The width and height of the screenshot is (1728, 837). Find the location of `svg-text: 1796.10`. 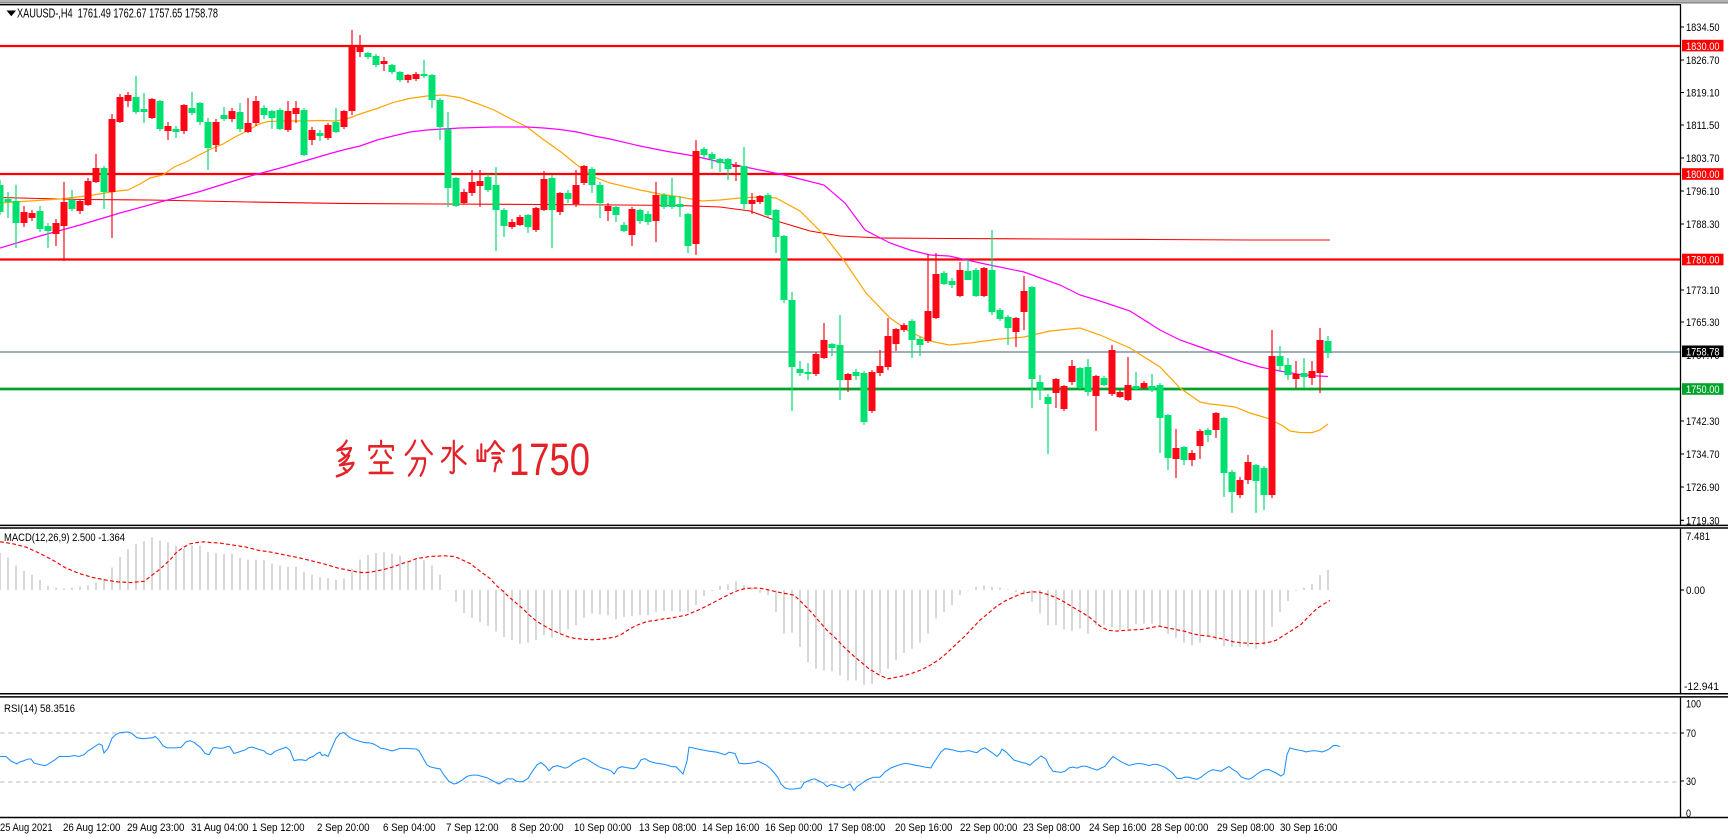

svg-text: 1796.10 is located at coordinates (1703, 192).